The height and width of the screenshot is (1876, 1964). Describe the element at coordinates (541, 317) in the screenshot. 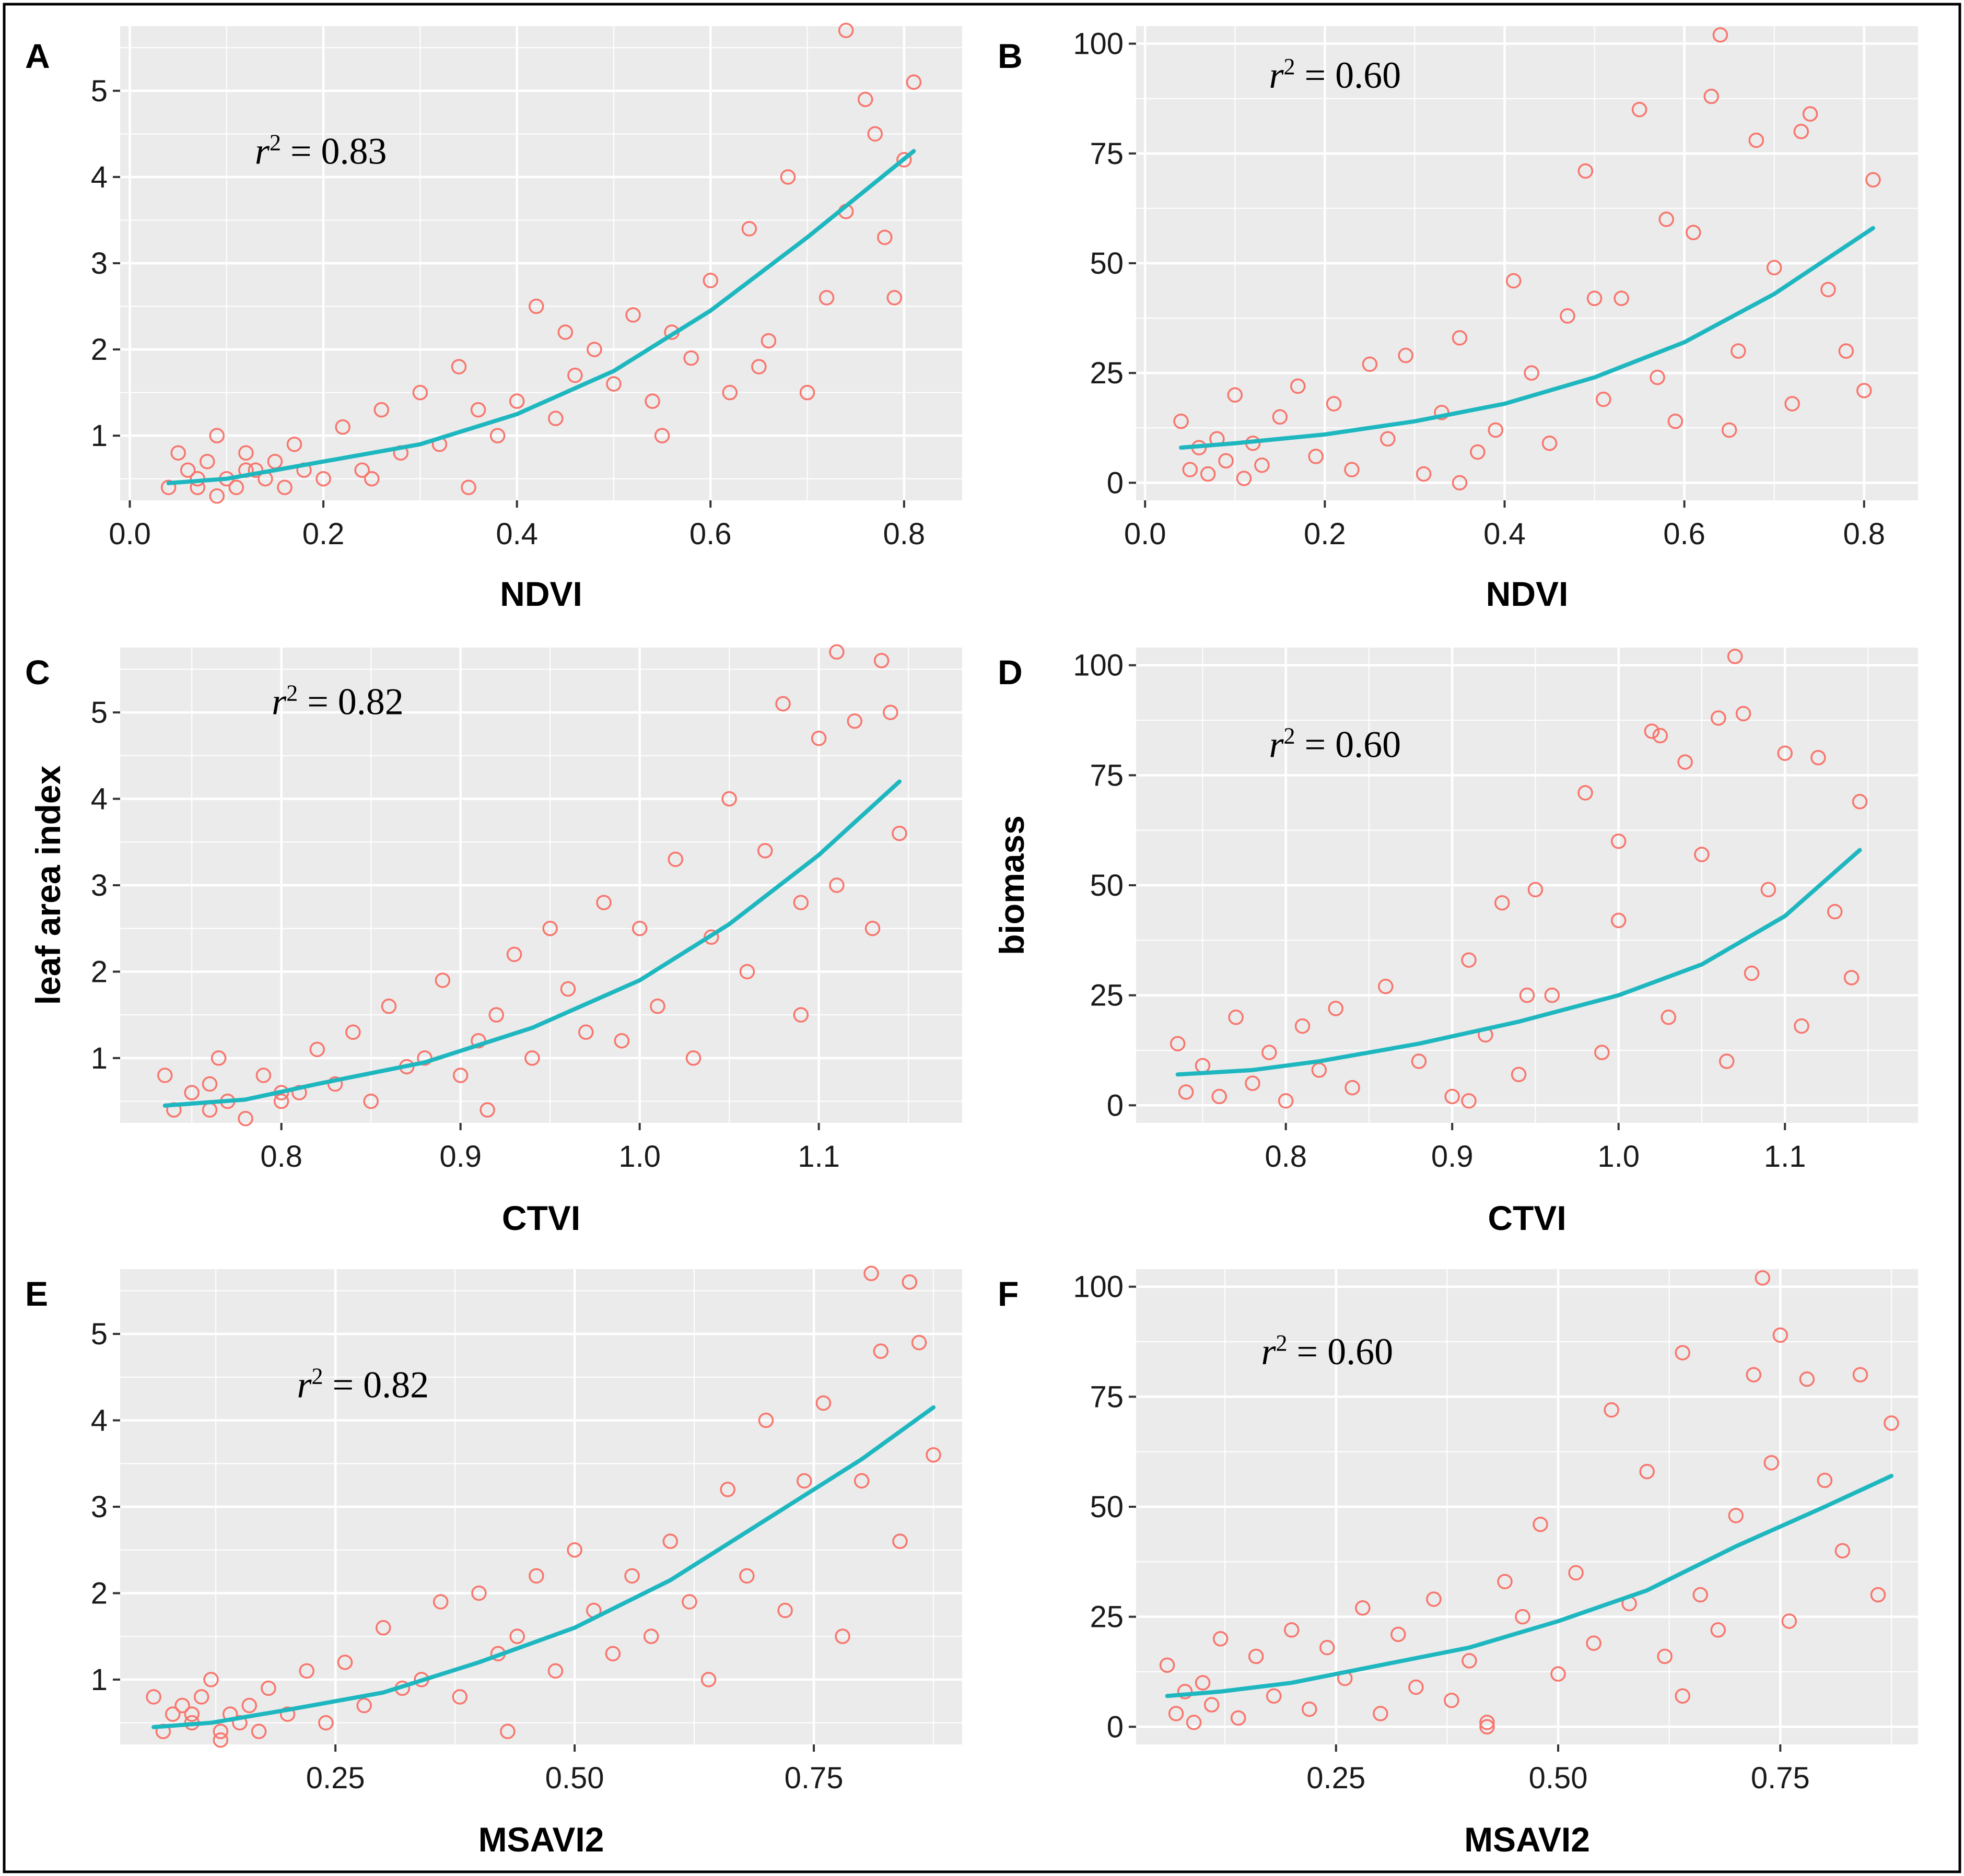

I see `fit-line` at that location.